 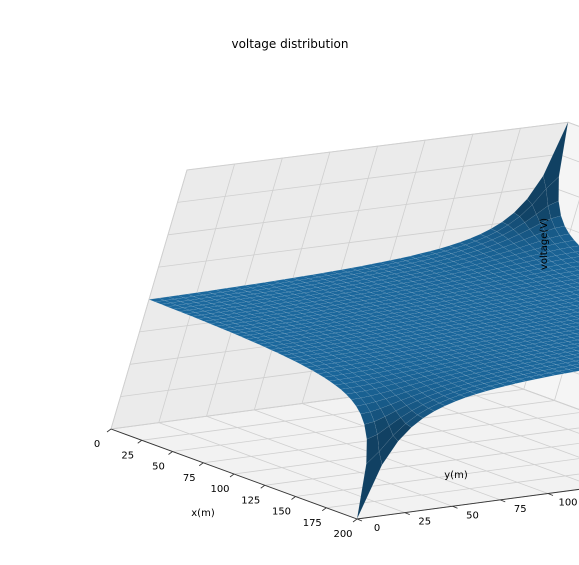 What do you see at coordinates (567, 503) in the screenshot?
I see `y-tick-label: 100` at bounding box center [567, 503].